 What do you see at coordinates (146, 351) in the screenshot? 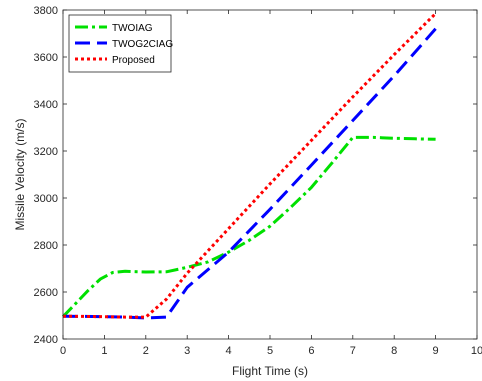
I see `x-tick-label: 2` at bounding box center [146, 351].